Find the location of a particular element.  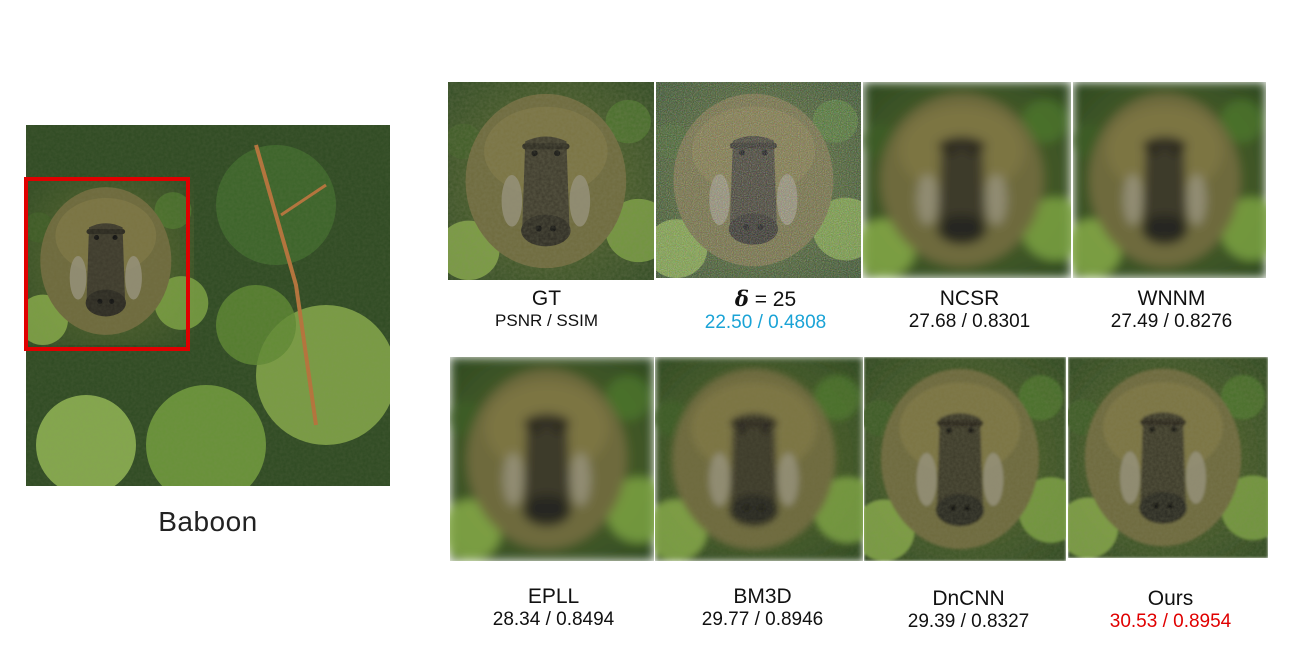

label-ncsr: NCSR 27.68 / 0.8301 is located at coordinates (969, 310).